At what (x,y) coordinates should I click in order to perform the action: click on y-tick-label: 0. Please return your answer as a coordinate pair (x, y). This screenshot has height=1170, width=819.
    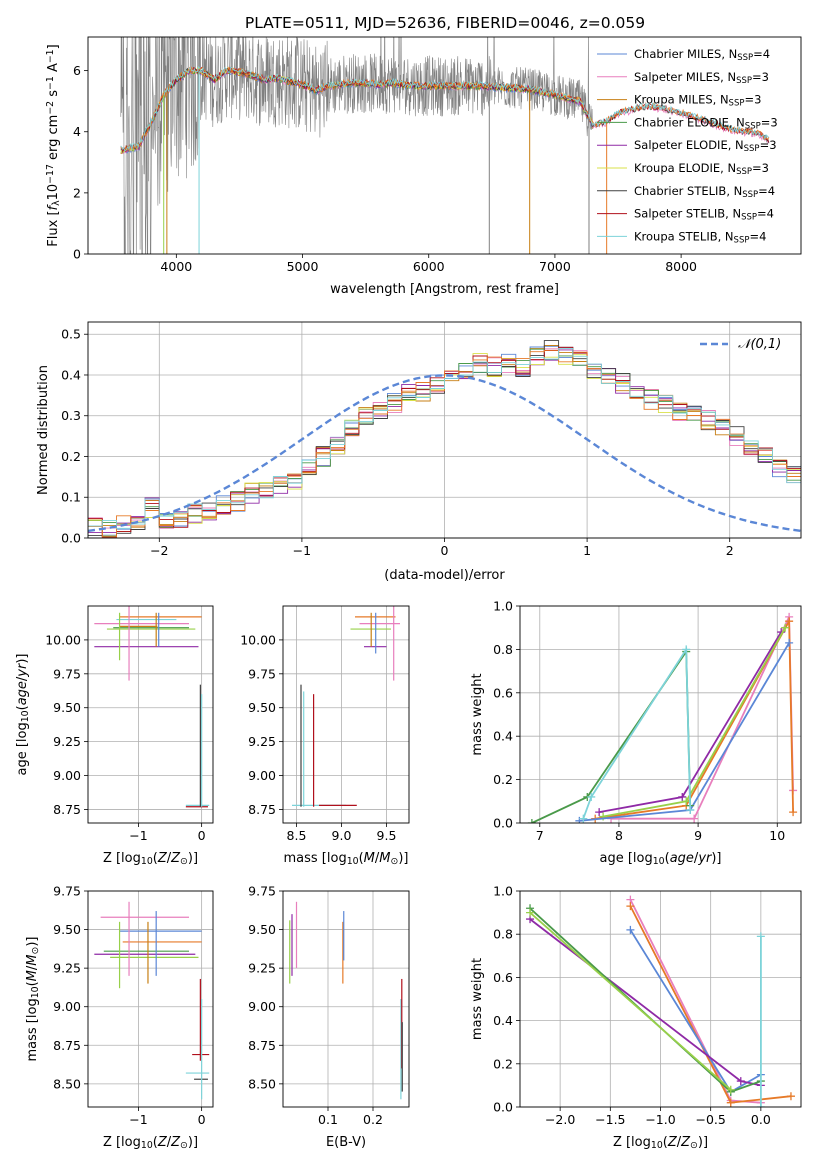
    Looking at the image, I should click on (77, 254).